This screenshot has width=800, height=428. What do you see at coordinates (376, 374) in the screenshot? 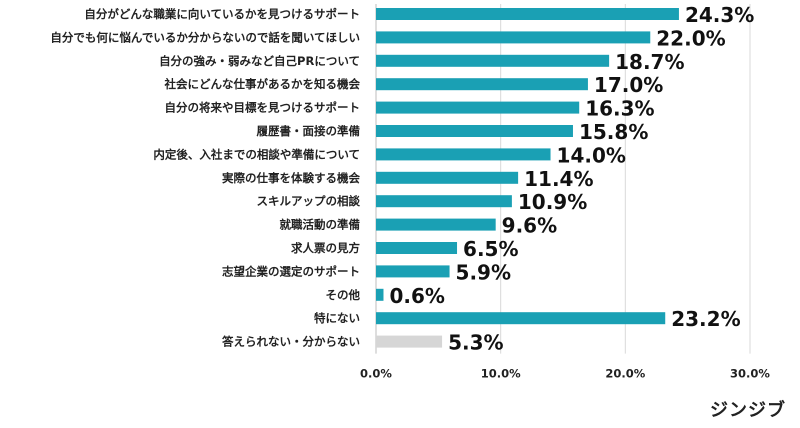
I see `x-tick-label-0: 0.0%` at bounding box center [376, 374].